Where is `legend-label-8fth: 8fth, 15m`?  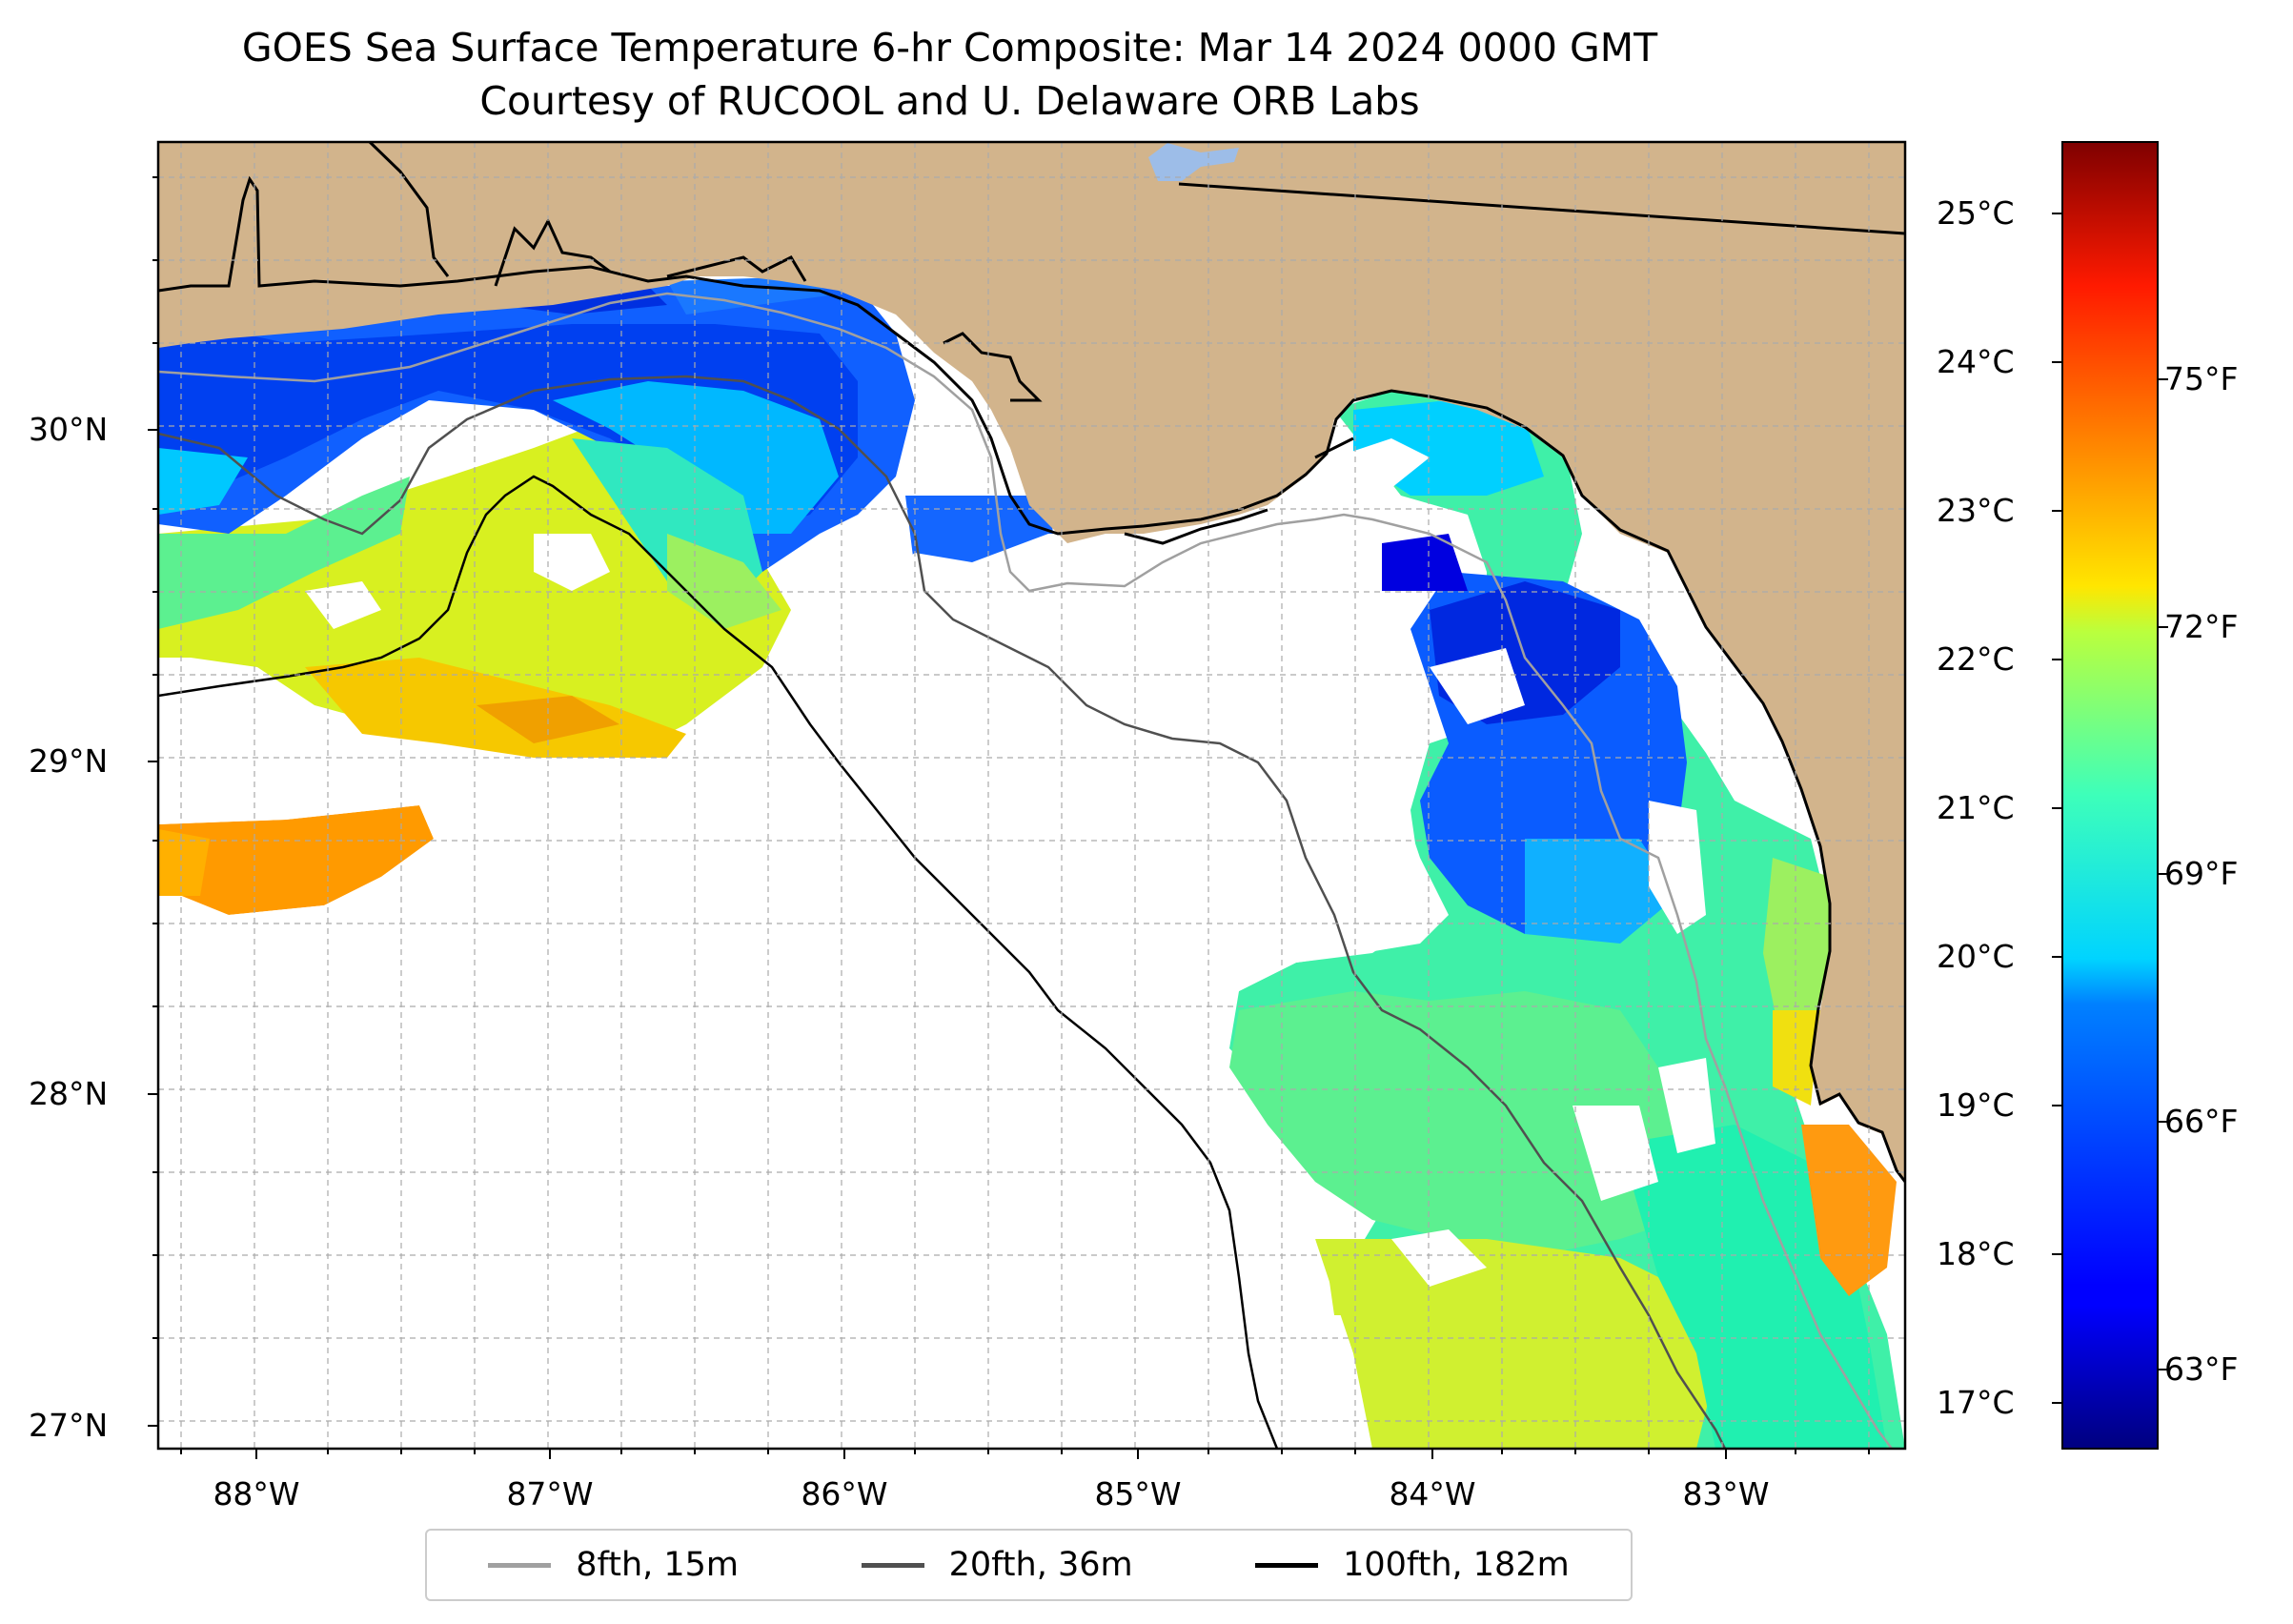
legend-label-8fth: 8fth, 15m is located at coordinates (658, 1565).